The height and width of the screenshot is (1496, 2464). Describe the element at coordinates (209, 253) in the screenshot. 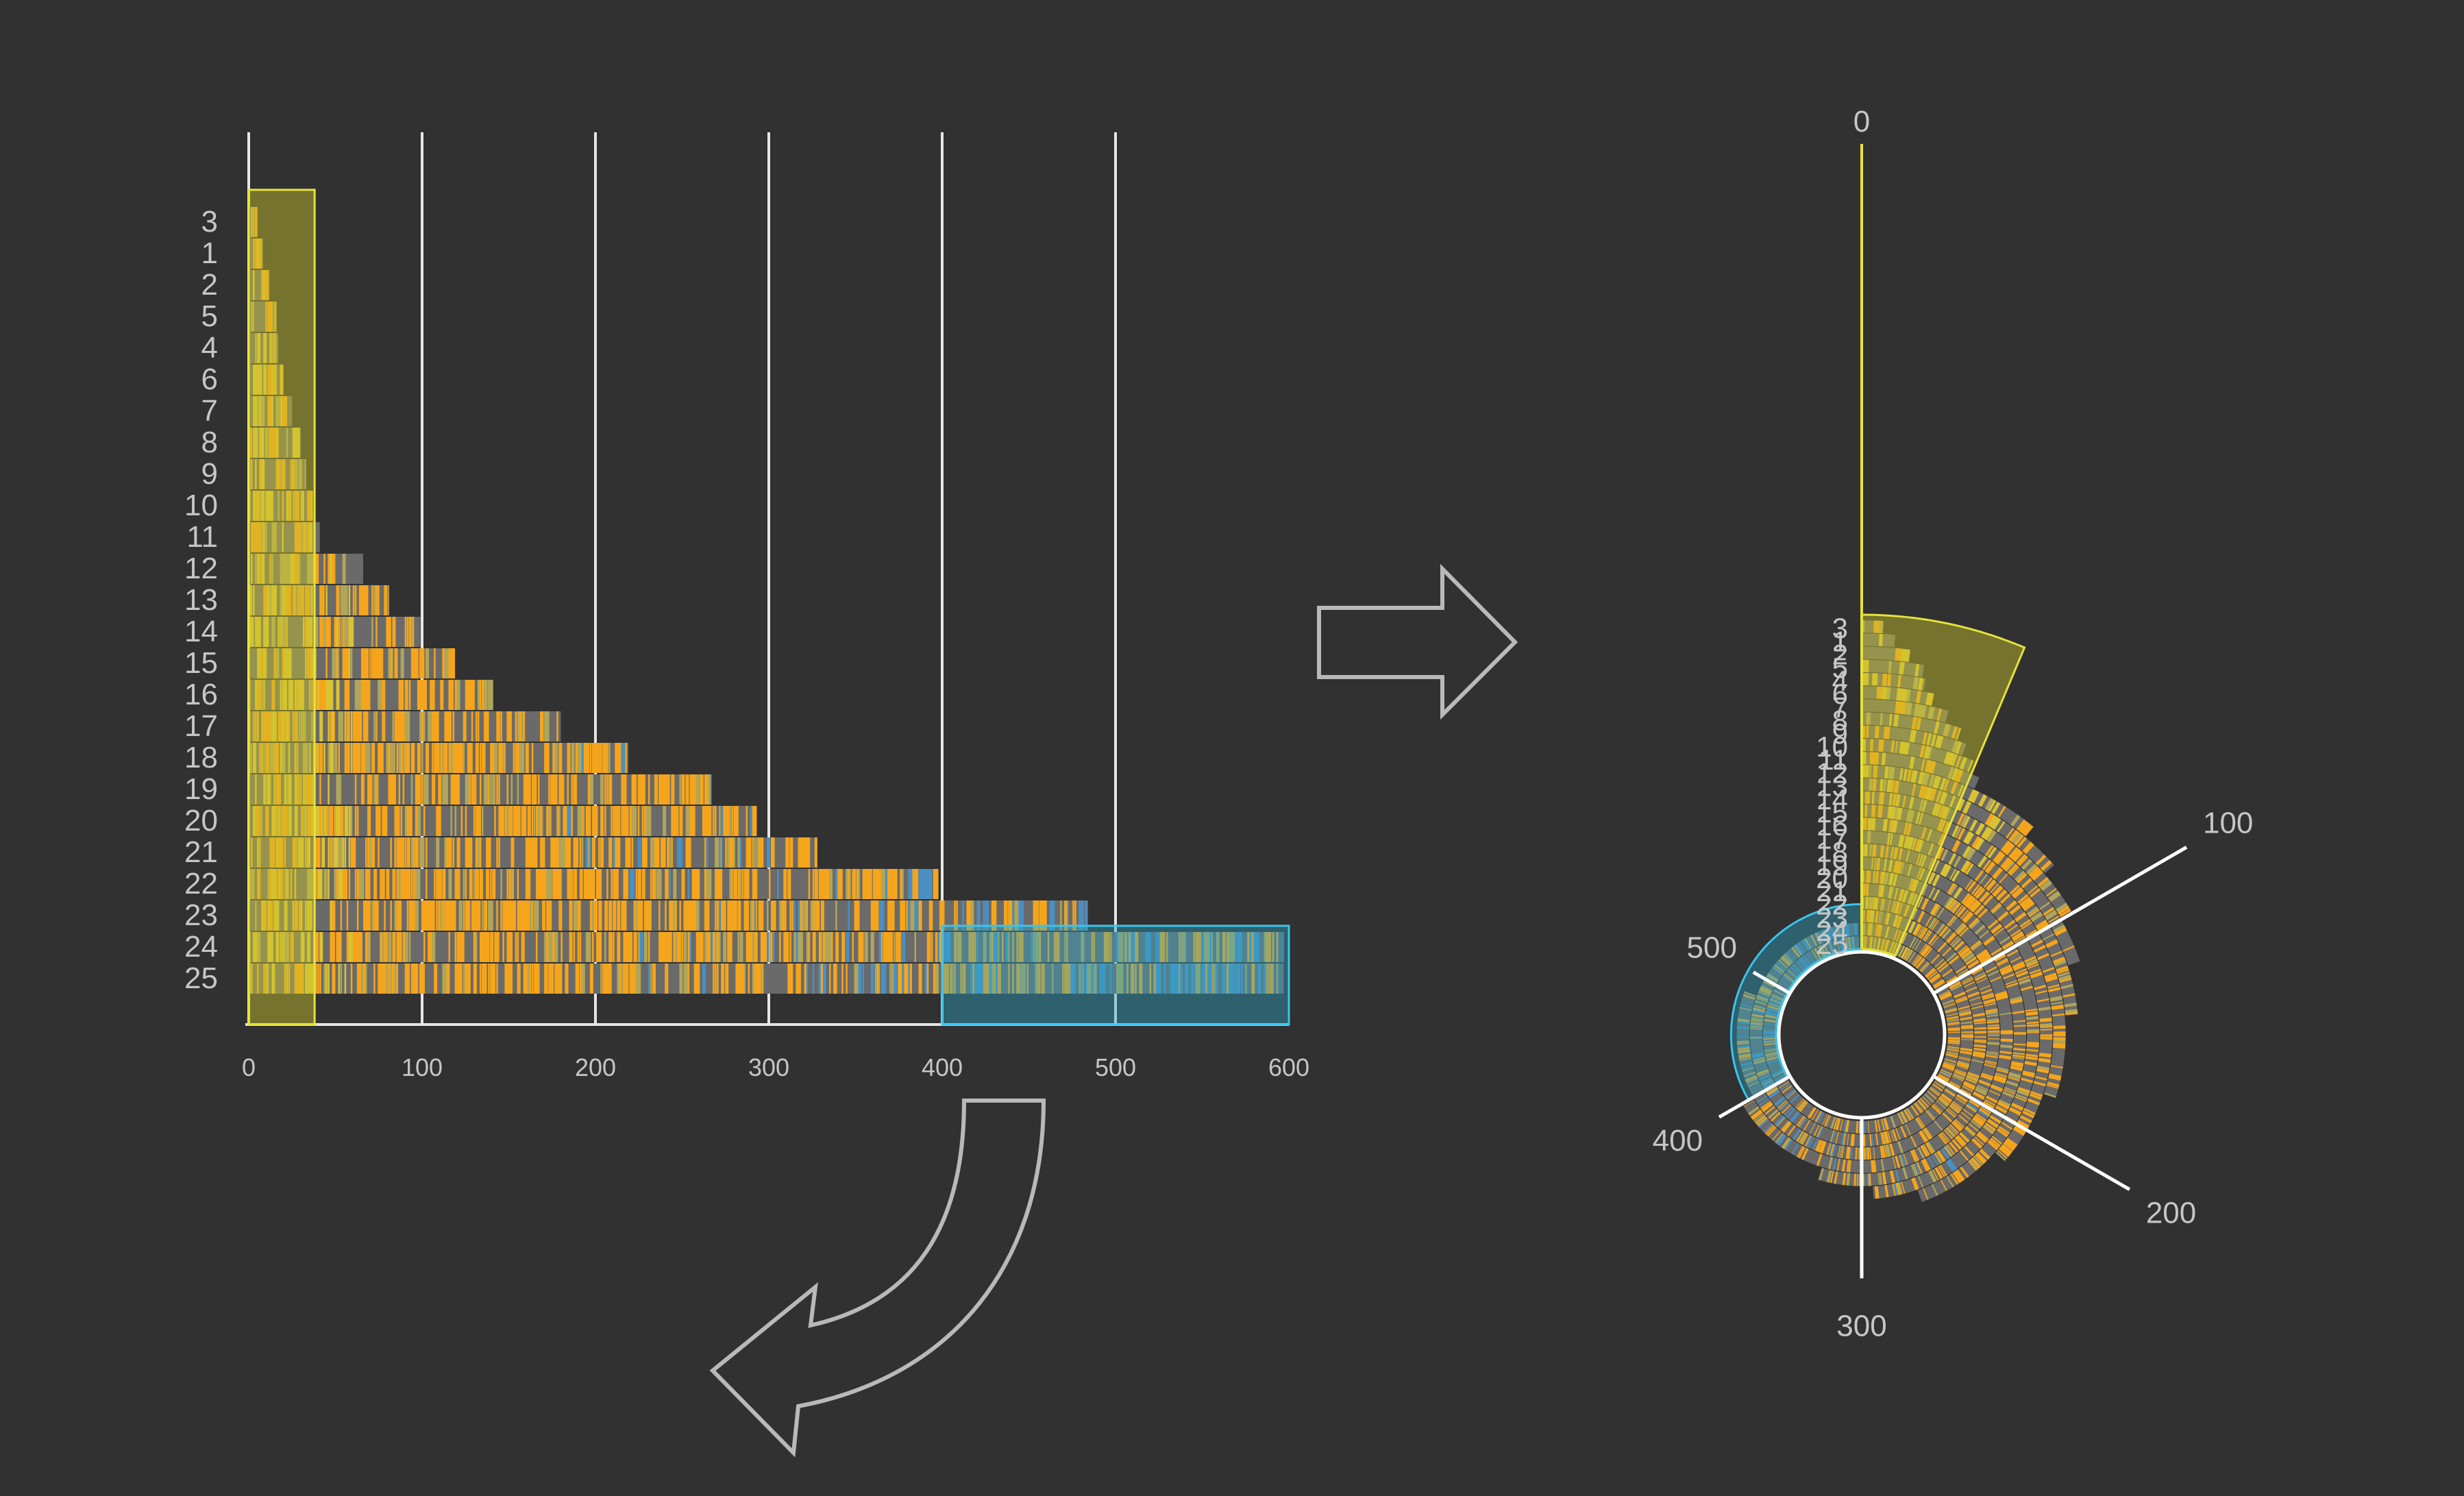

I see `row-label: 1` at that location.